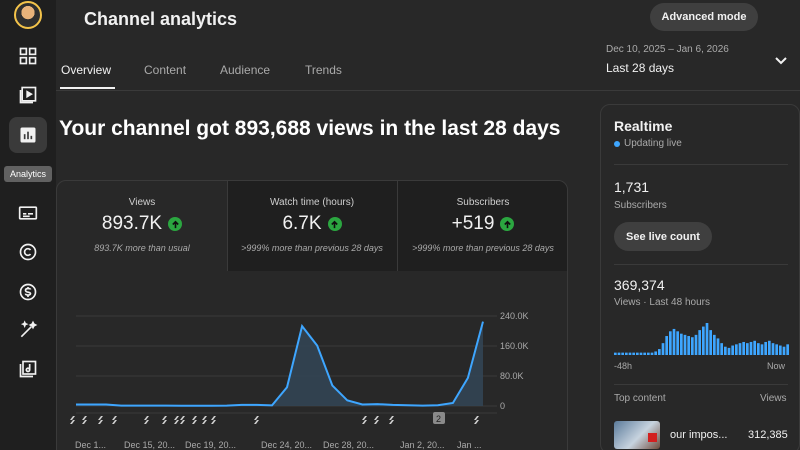 The height and width of the screenshot is (450, 800). Describe the element at coordinates (245, 70) in the screenshot. I see `tab-audience: Audience` at that location.